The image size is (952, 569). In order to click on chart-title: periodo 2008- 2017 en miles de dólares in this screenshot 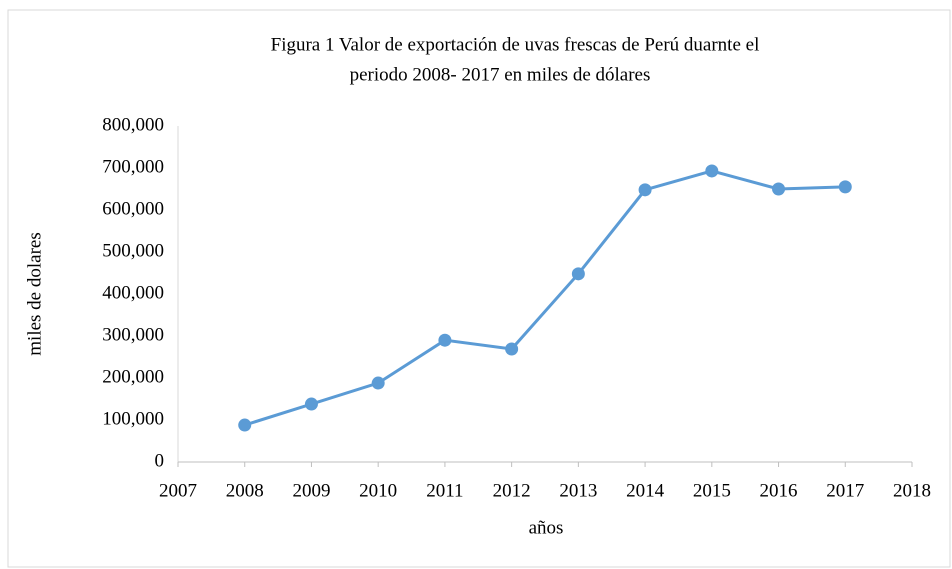, I will do `click(500, 74)`.